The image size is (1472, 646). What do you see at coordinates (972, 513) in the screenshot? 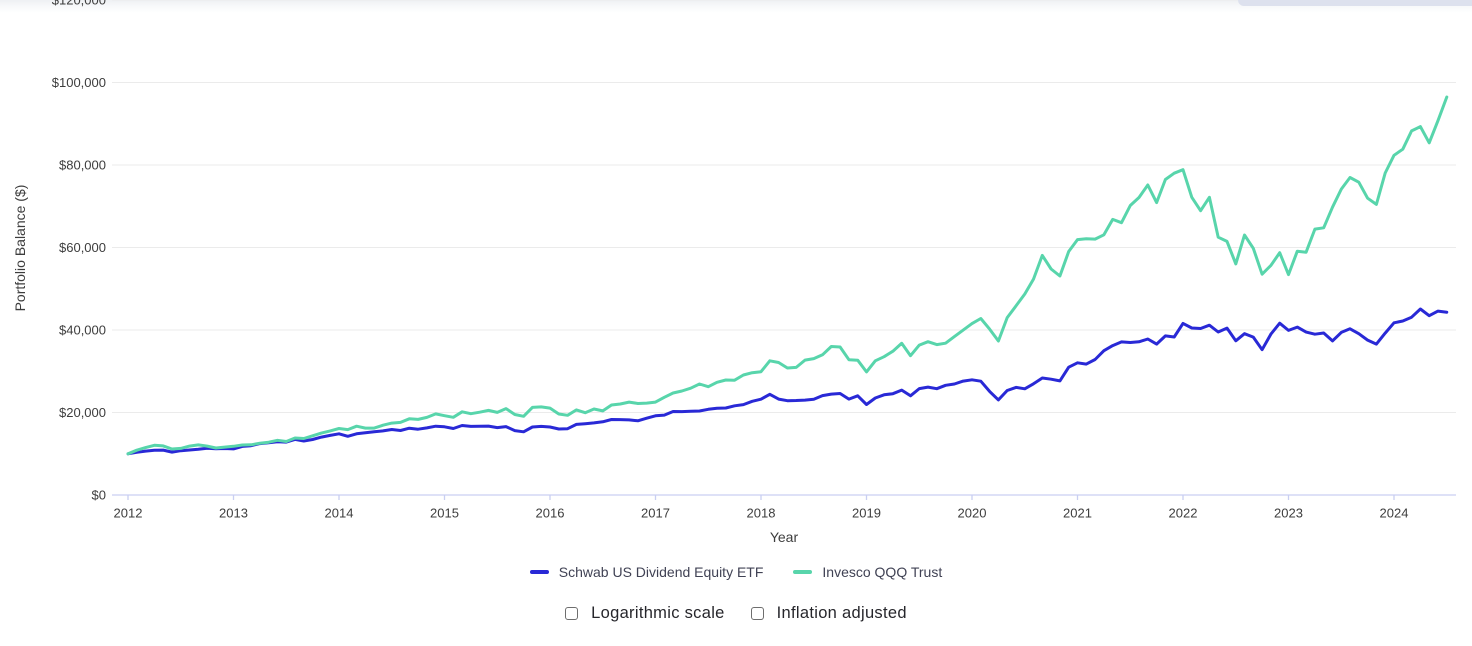
I see `x-tick-label: 2020` at bounding box center [972, 513].